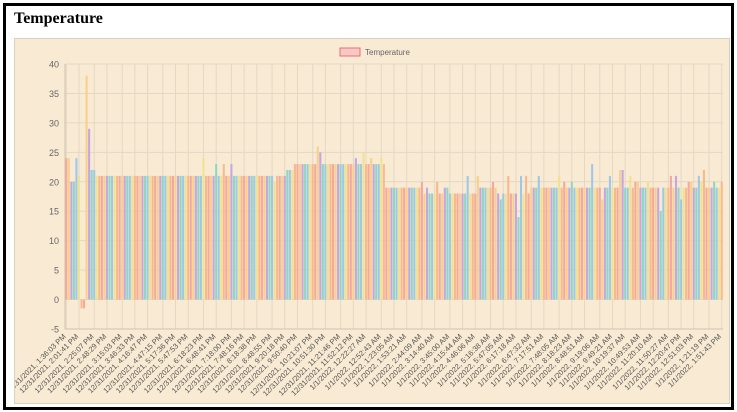  I want to click on y-tick-label: -5, so click(55, 330).